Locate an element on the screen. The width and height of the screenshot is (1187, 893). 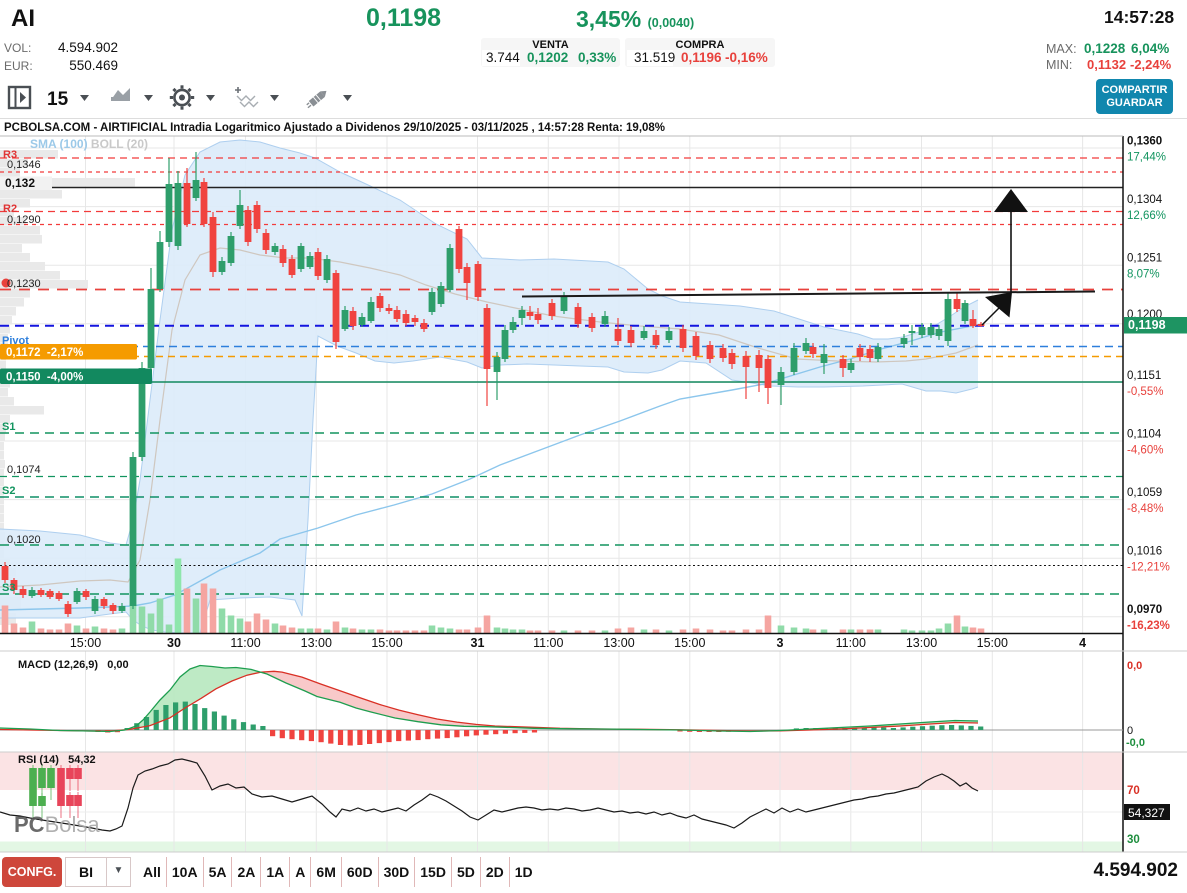
svg-text: RSI (14) 54,32 is located at coordinates (57, 760).